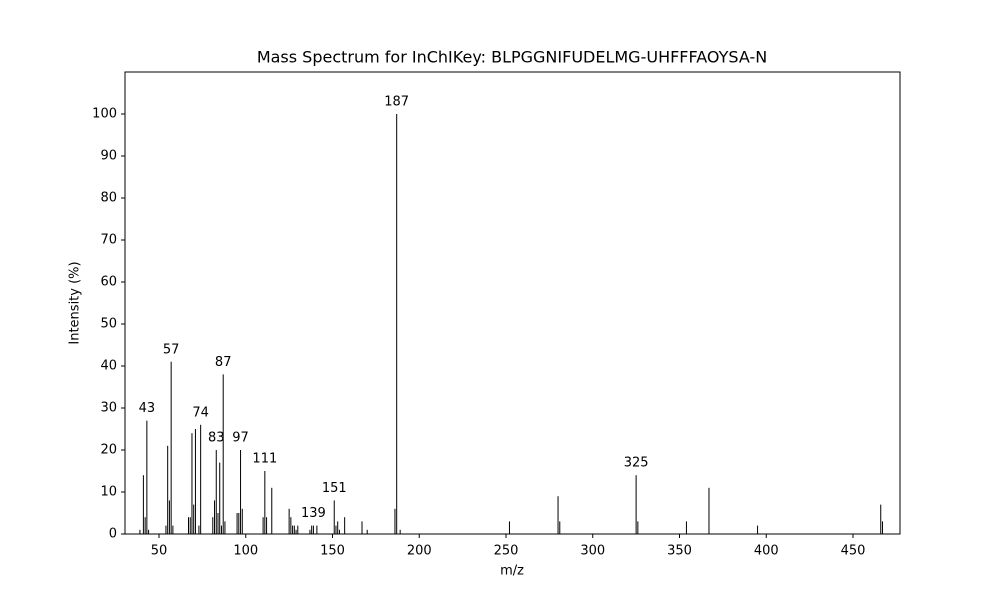 This screenshot has width=1000, height=600. I want to click on y-tick-label: 100, so click(104, 114).